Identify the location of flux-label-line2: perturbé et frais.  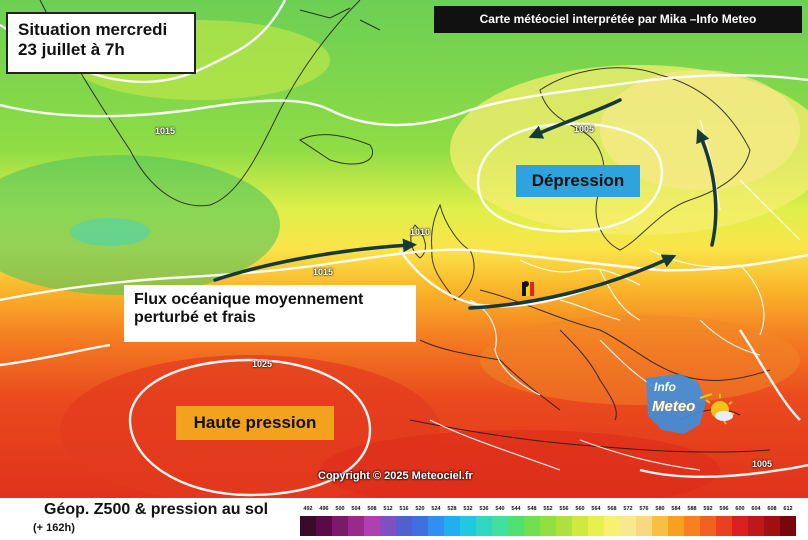
(195, 318).